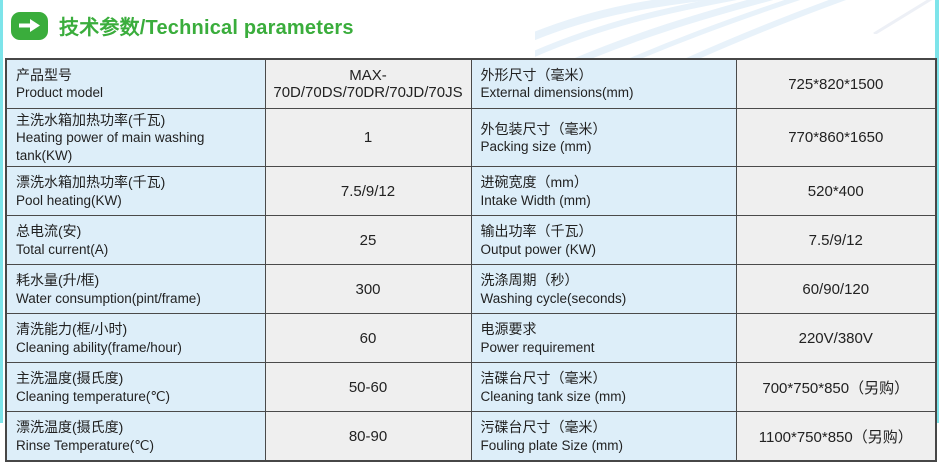  Describe the element at coordinates (135, 436) in the screenshot. I see `param-label-cell: 漂洗温度(摄氏度) Rinse Temperature(℃)` at that location.